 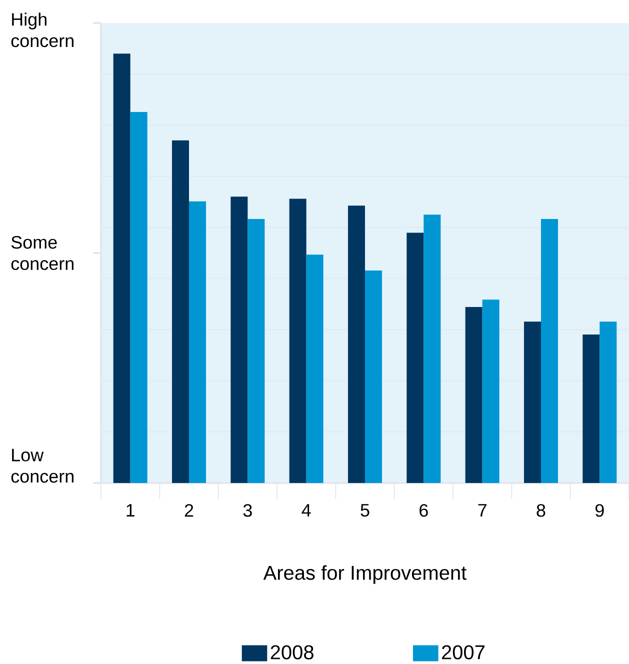 What do you see at coordinates (42, 465) in the screenshot?
I see `text: Low concern` at bounding box center [42, 465].